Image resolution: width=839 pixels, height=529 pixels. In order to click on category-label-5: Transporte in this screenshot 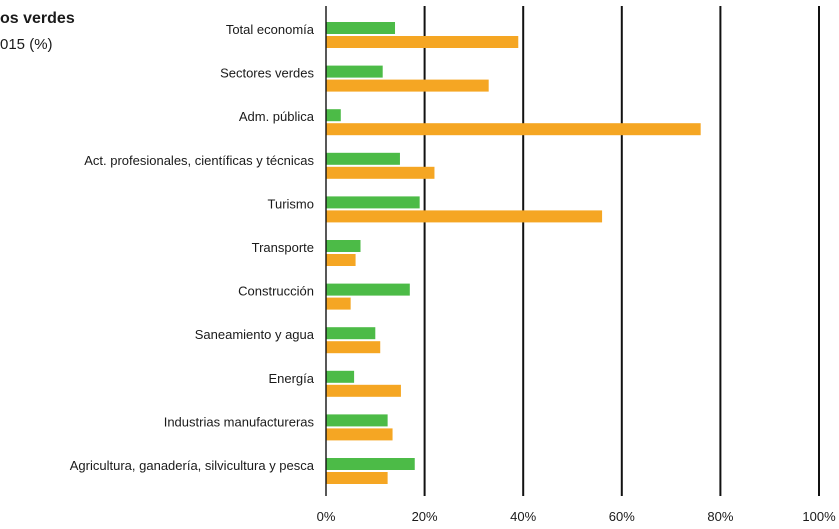, I will do `click(283, 247)`.